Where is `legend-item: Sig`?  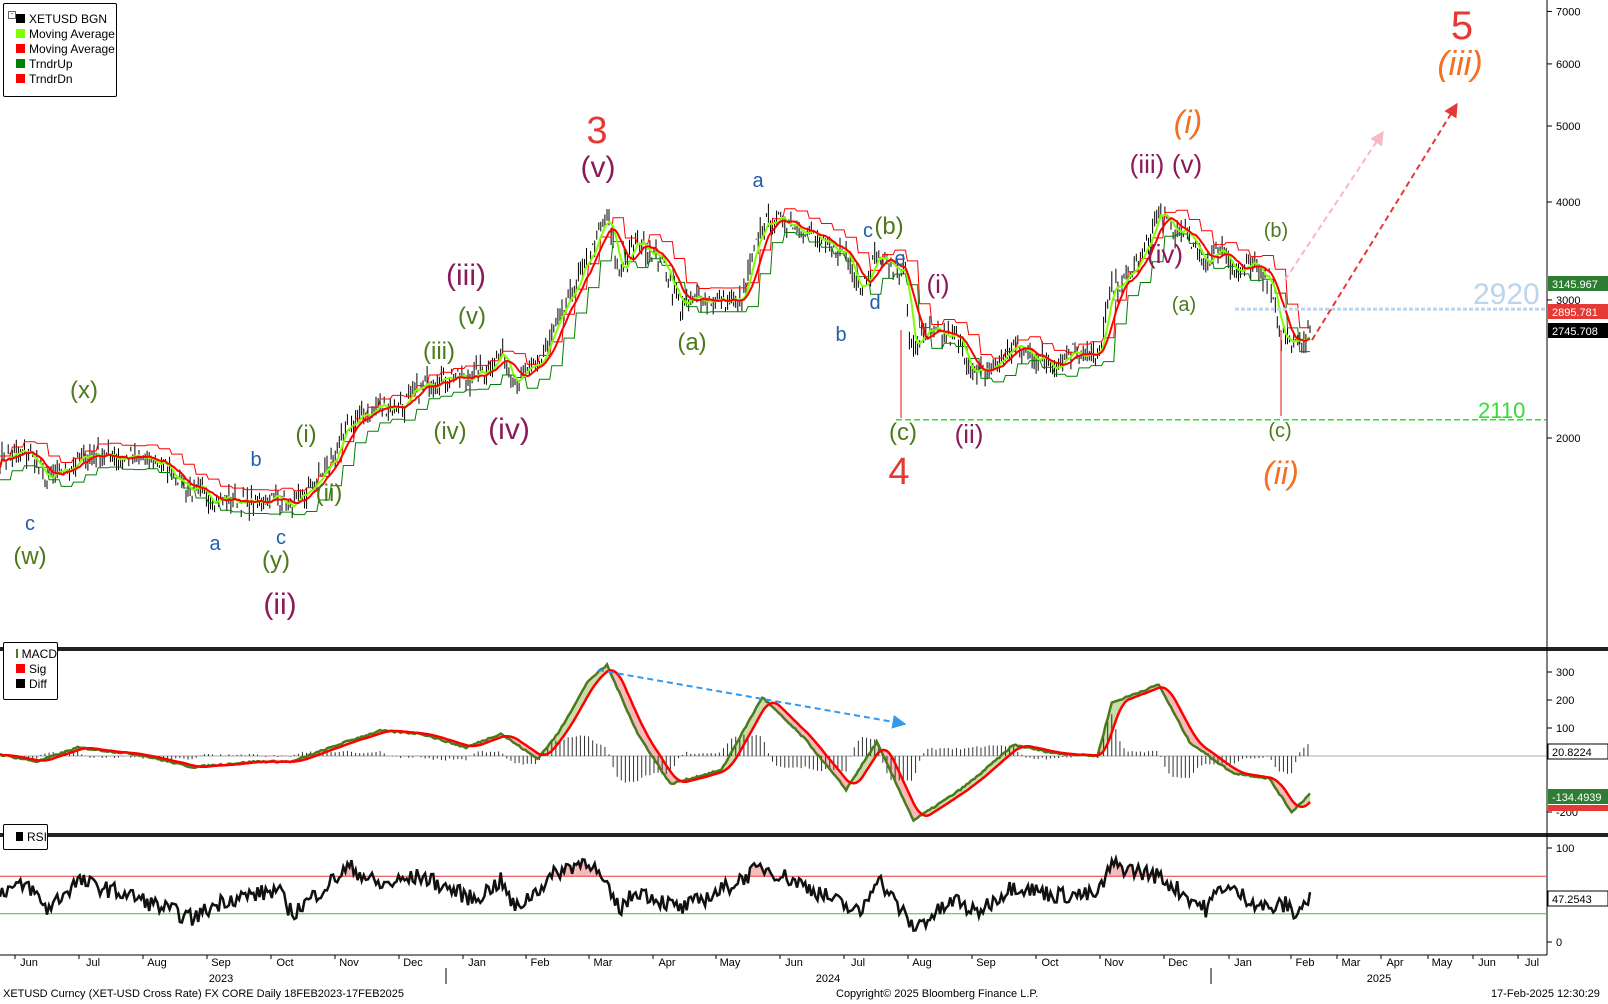 legend-item: Sig is located at coordinates (30, 668).